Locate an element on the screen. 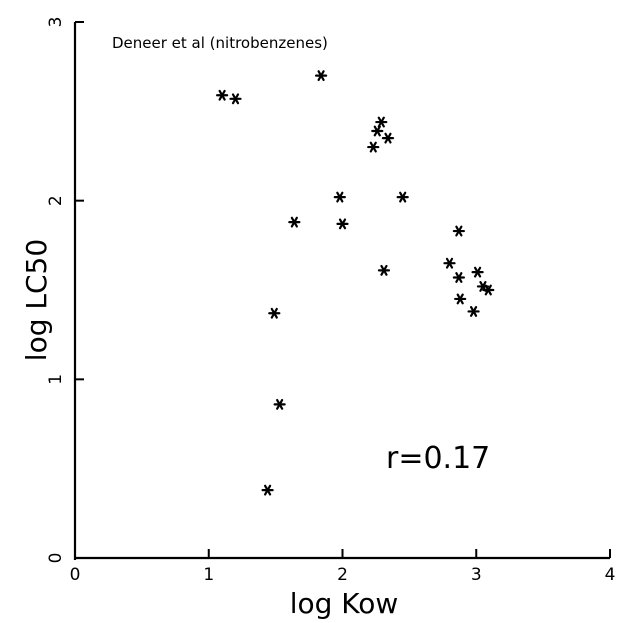 The image size is (620, 623). x-tick-label: 4 is located at coordinates (610, 575).